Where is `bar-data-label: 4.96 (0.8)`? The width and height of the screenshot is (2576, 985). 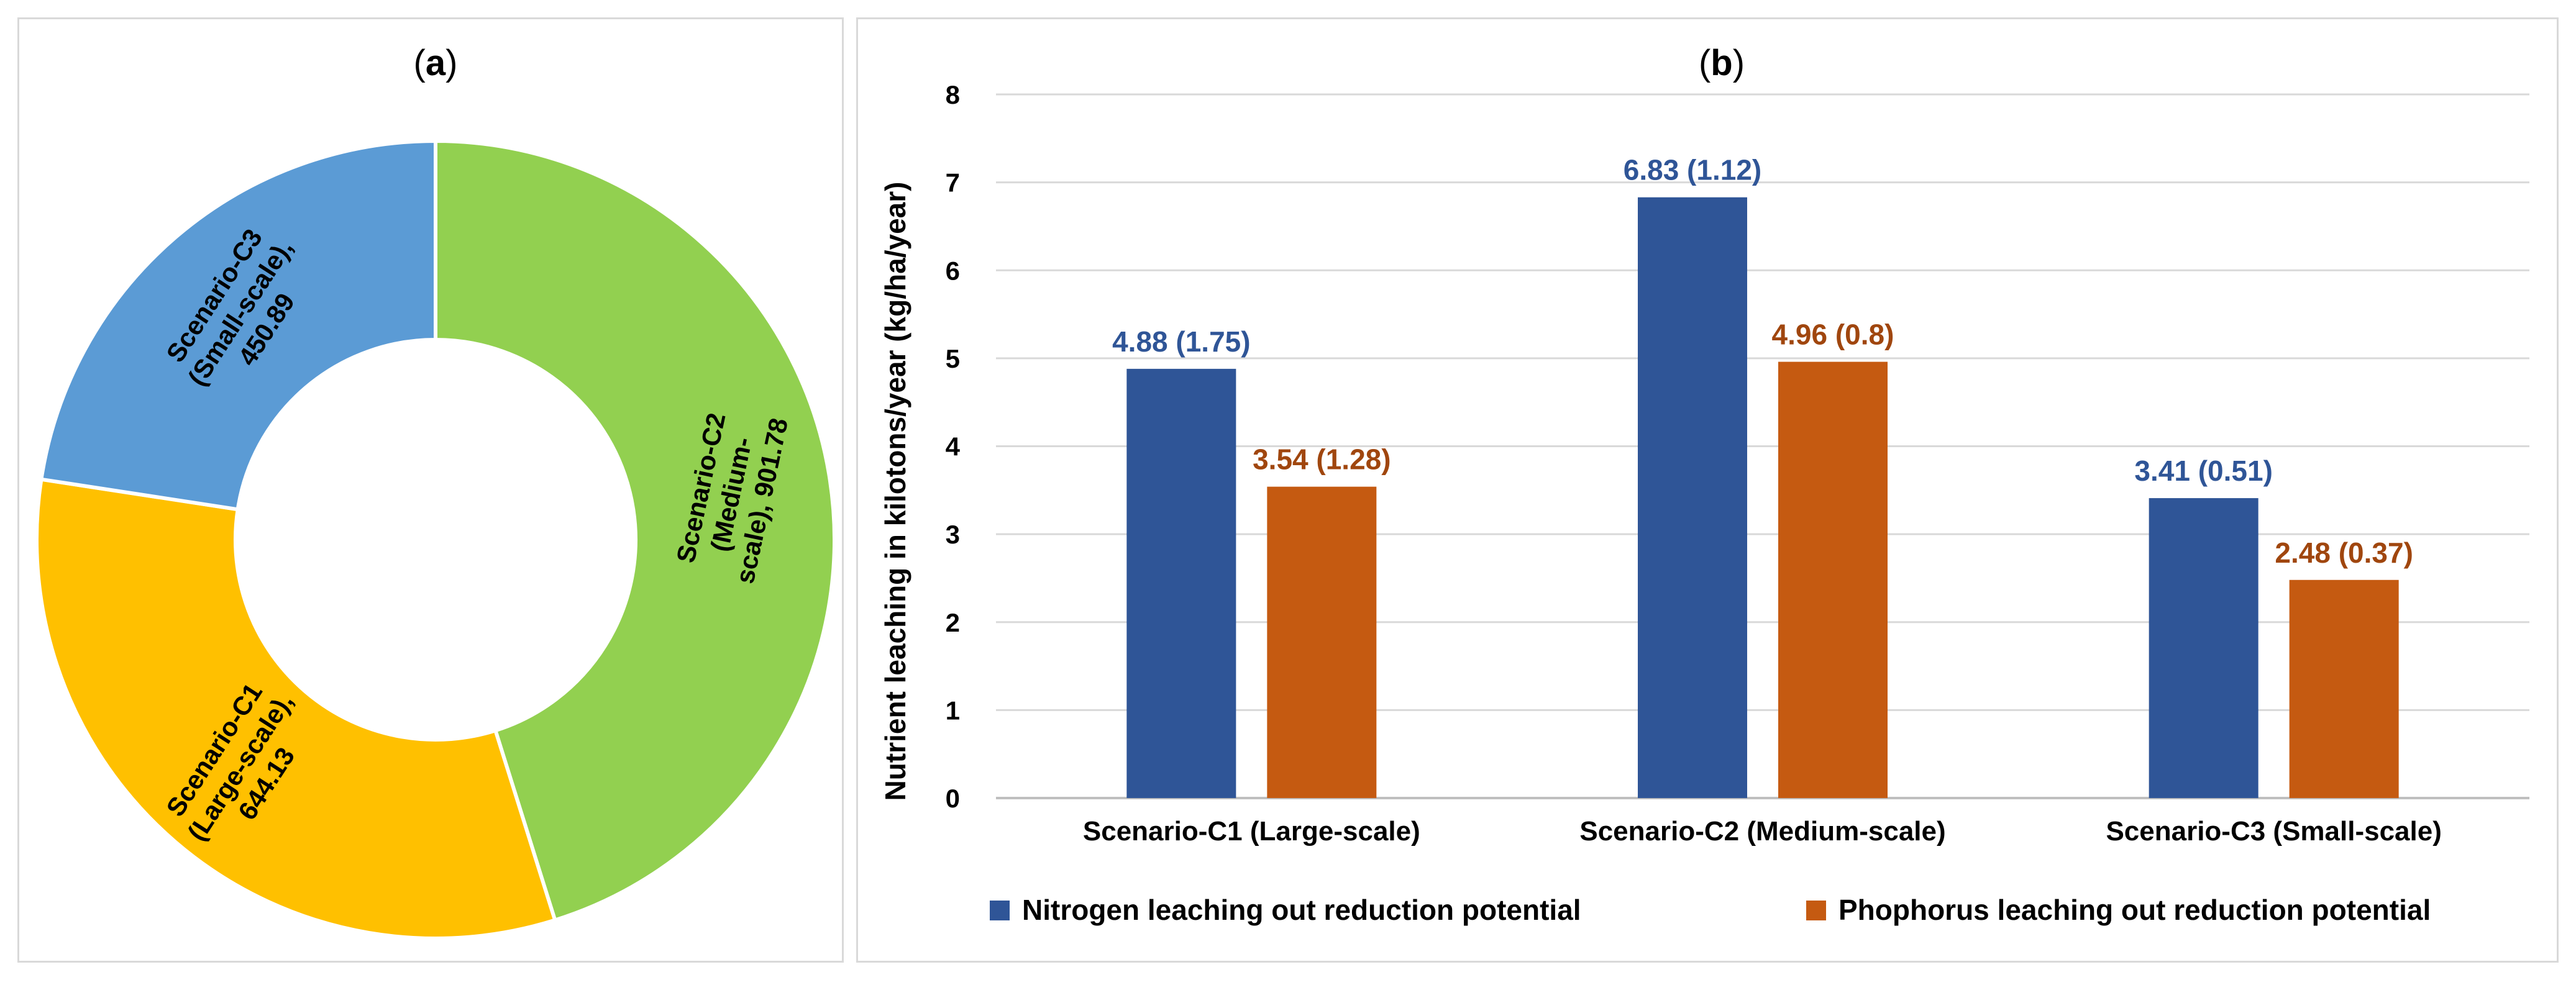
bar-data-label: 4.96 (0.8) is located at coordinates (1833, 335).